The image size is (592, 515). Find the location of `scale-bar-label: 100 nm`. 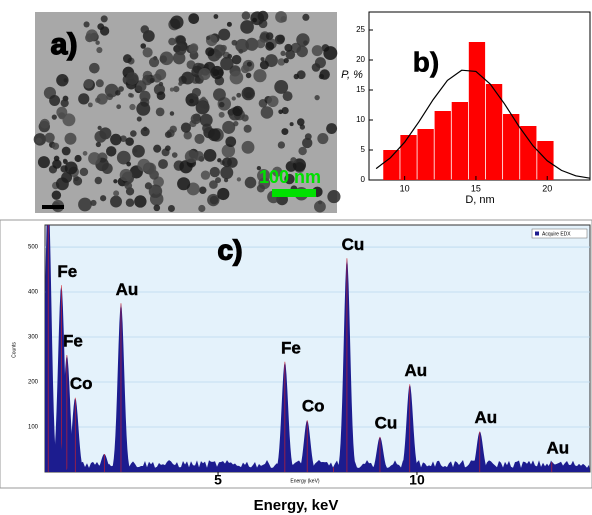

scale-bar-label: 100 nm is located at coordinates (290, 177).